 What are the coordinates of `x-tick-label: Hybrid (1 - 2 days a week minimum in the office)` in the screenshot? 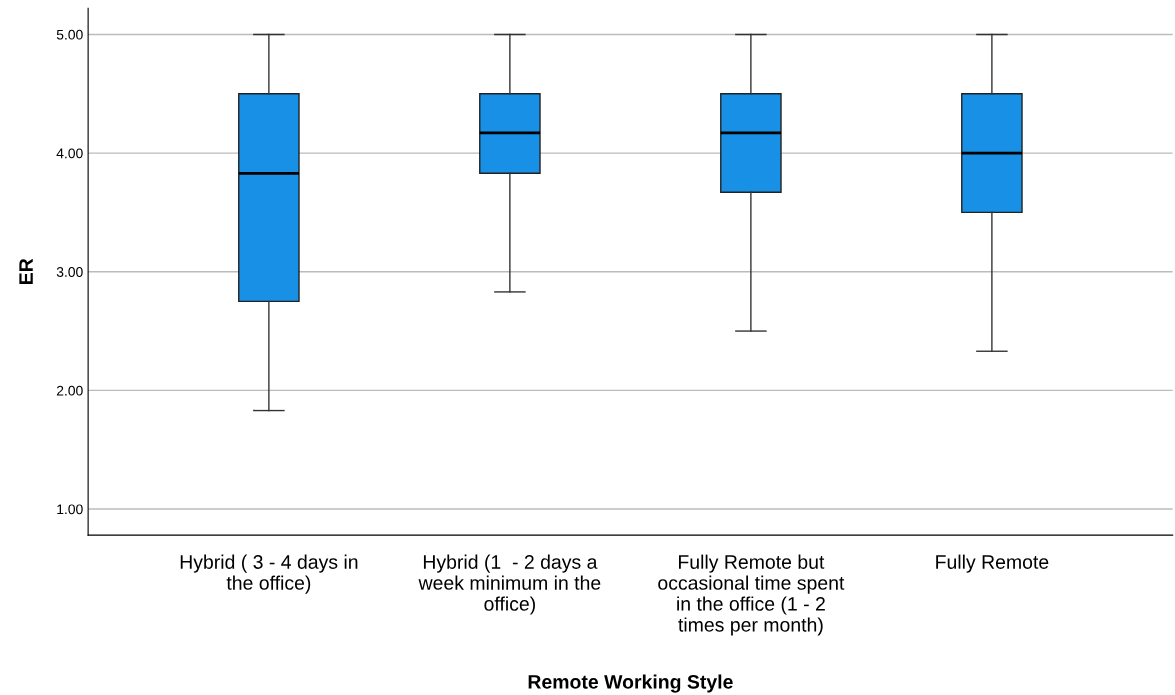 It's located at (509, 584).